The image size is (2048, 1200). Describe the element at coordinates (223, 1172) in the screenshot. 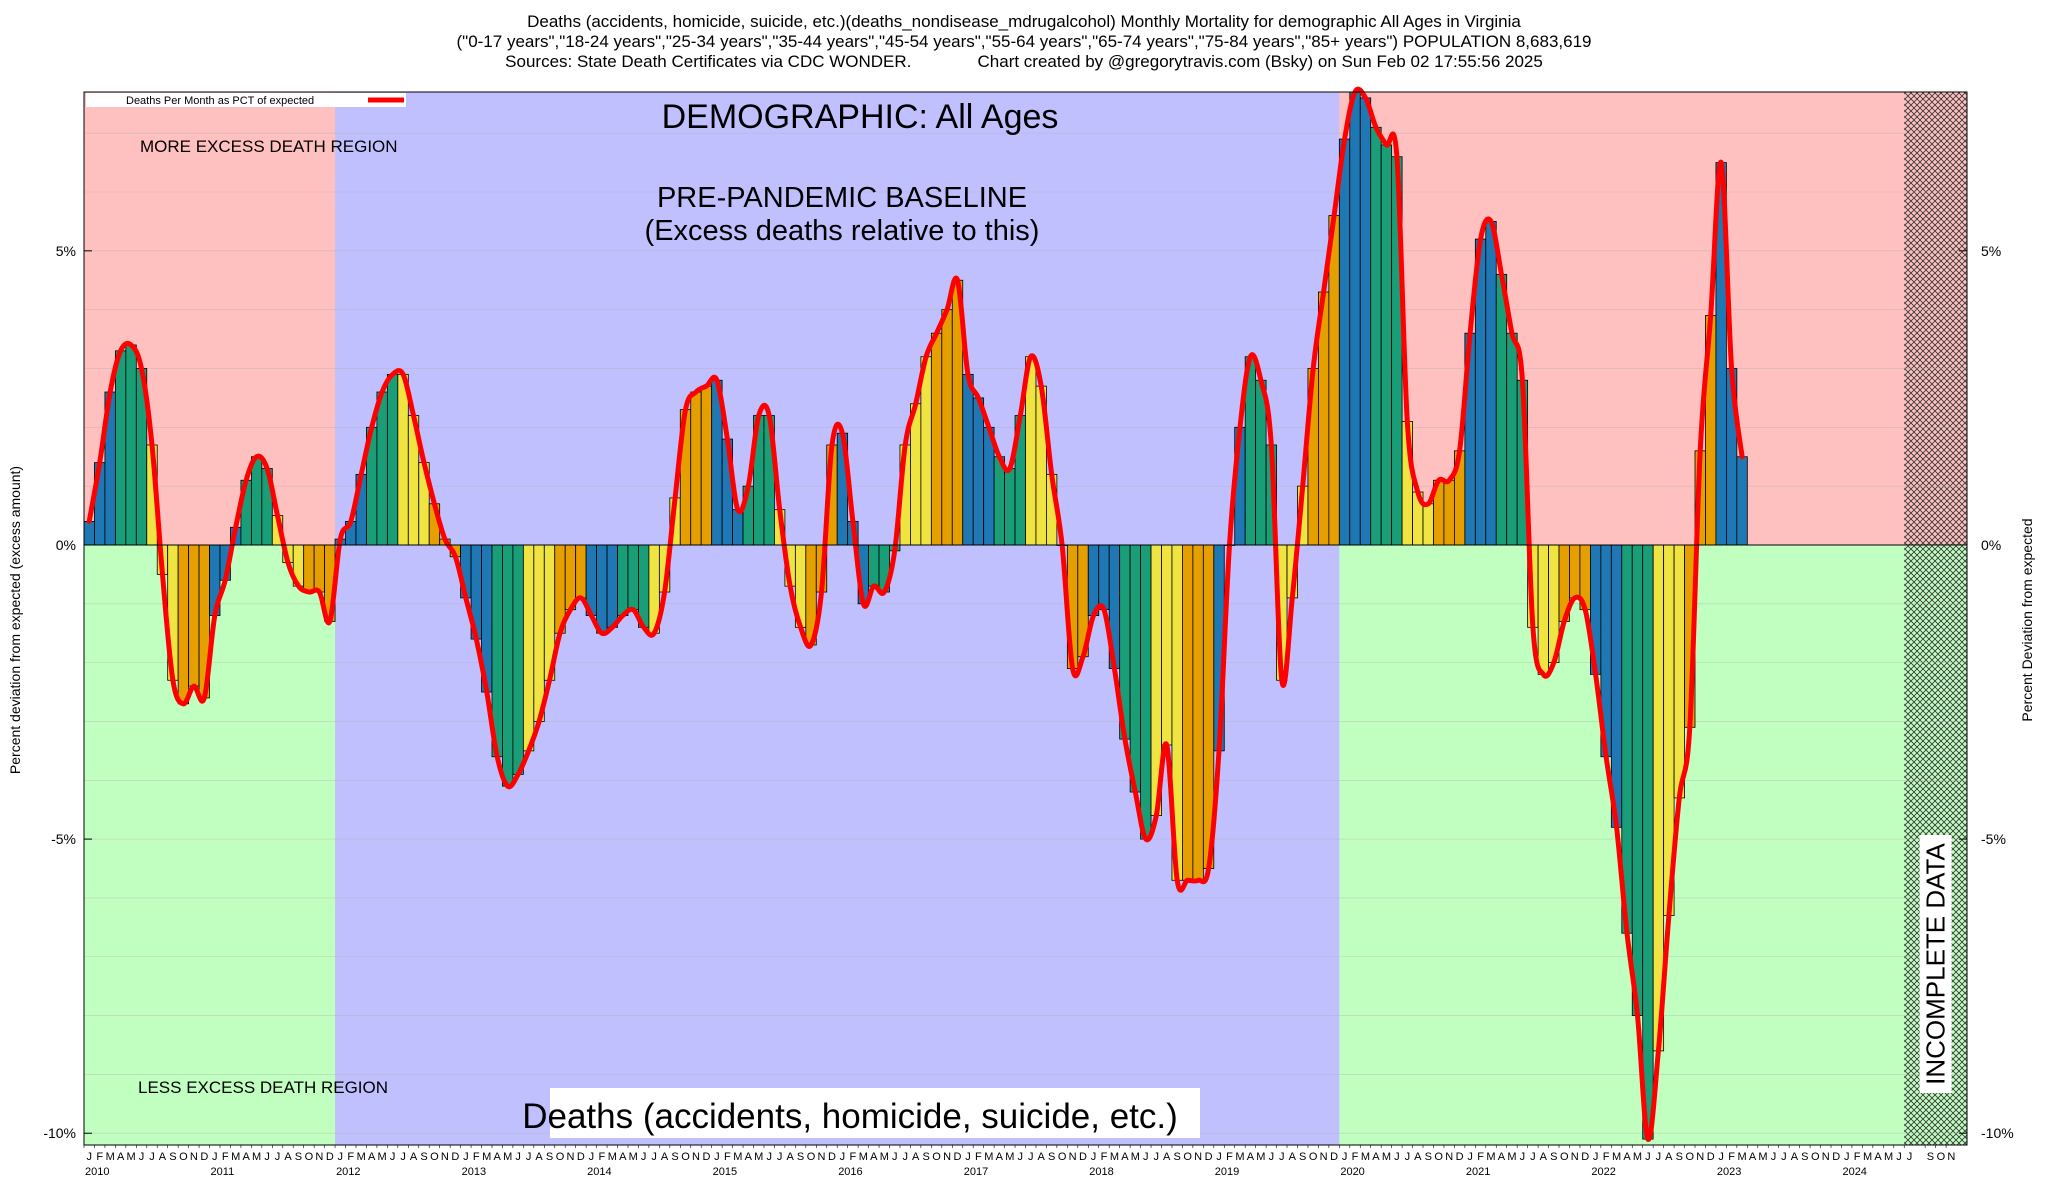

I see `x-year-label: 2011` at that location.